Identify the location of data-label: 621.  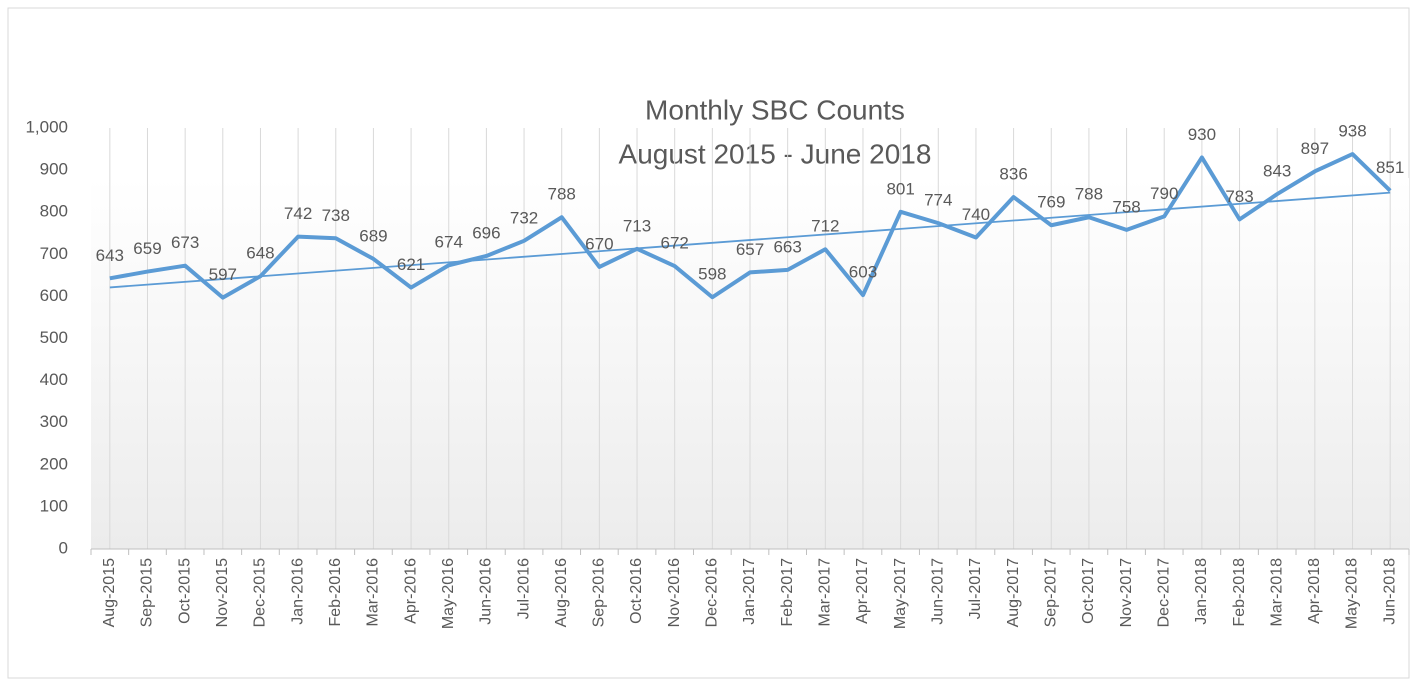
(411, 264).